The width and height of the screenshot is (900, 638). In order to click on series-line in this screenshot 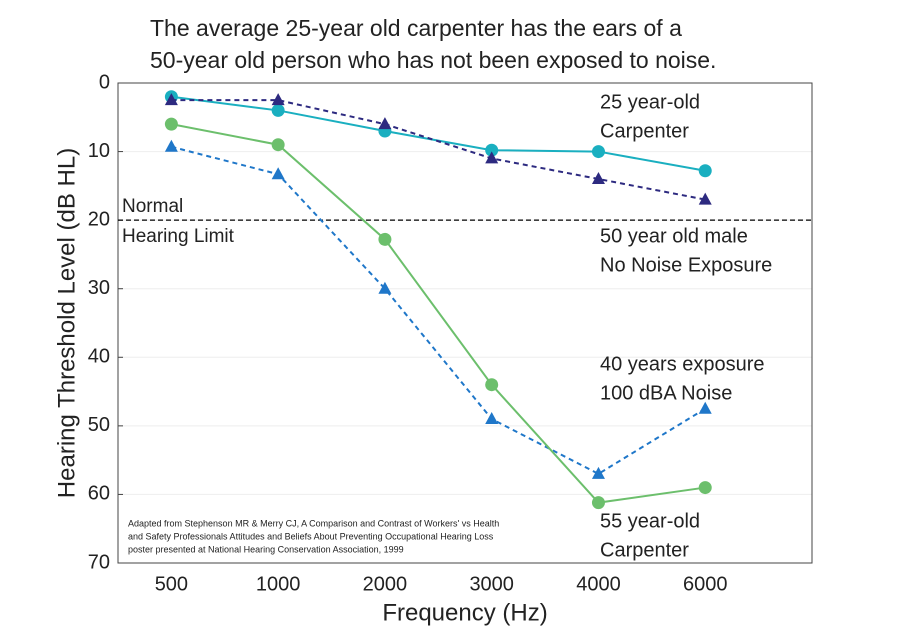, I will do `click(438, 150)`.